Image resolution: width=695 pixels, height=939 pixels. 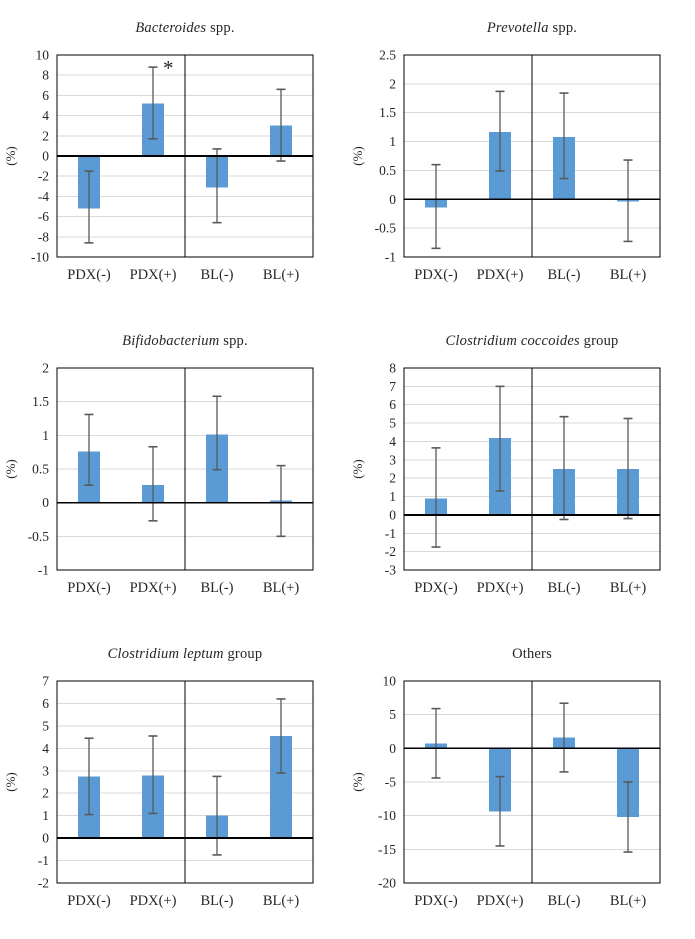 I want to click on chart-title: Bifidobacterium spp., so click(x=185, y=341).